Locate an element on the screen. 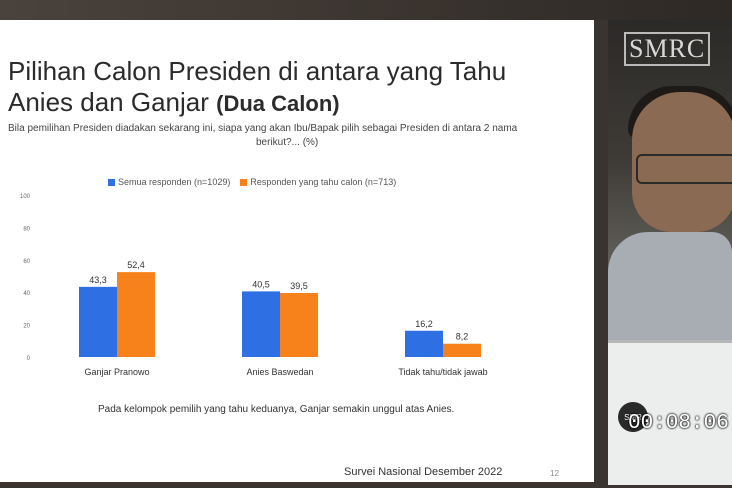 This screenshot has height=488, width=732. y-tick-label: 0 is located at coordinates (29, 359).